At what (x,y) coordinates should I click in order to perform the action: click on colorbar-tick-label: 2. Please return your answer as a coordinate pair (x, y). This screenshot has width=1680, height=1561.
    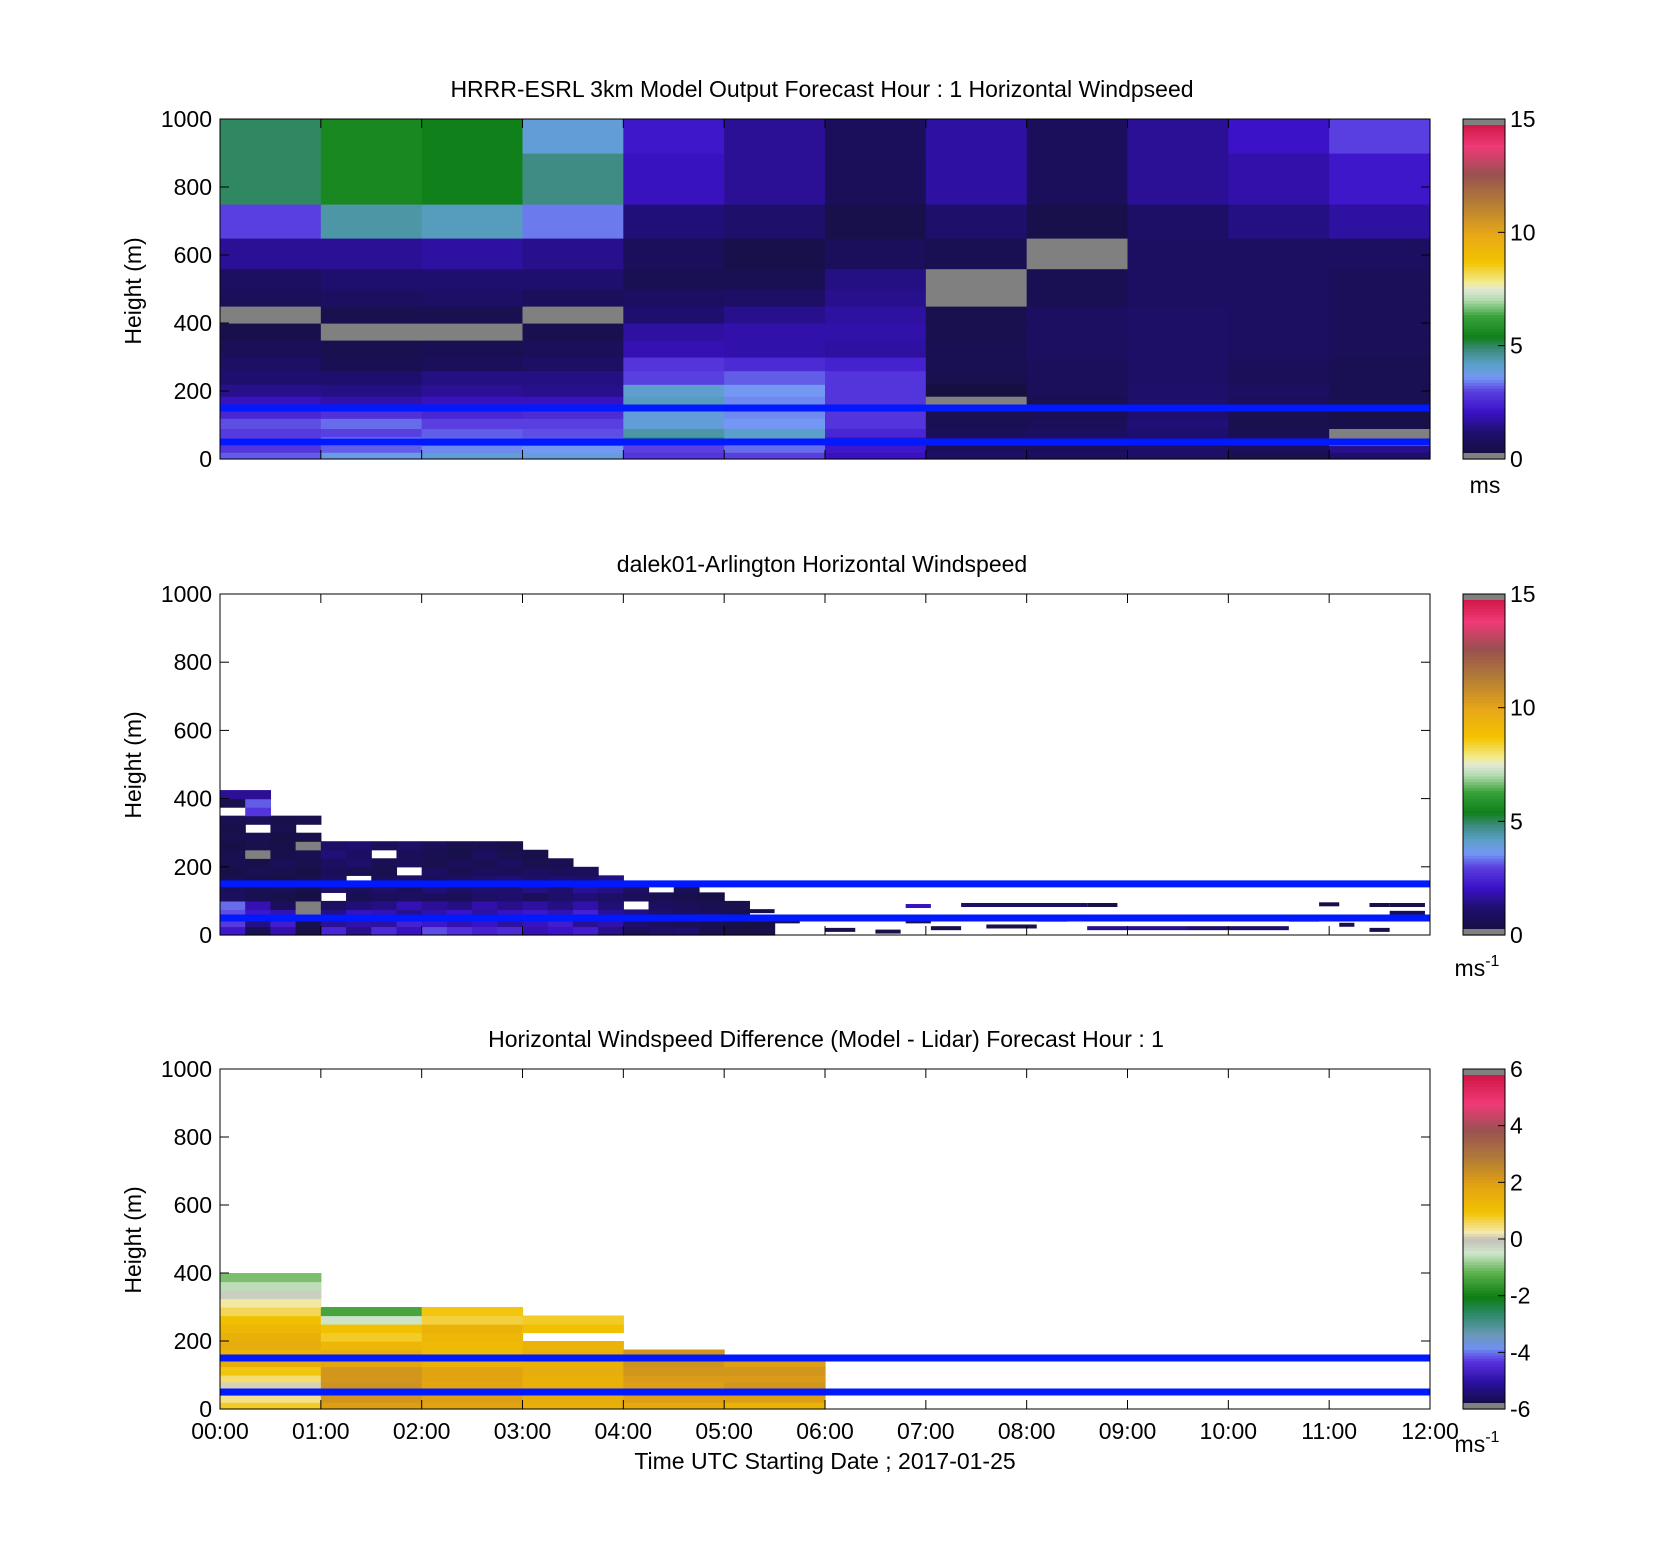
    Looking at the image, I should click on (1516, 1182).